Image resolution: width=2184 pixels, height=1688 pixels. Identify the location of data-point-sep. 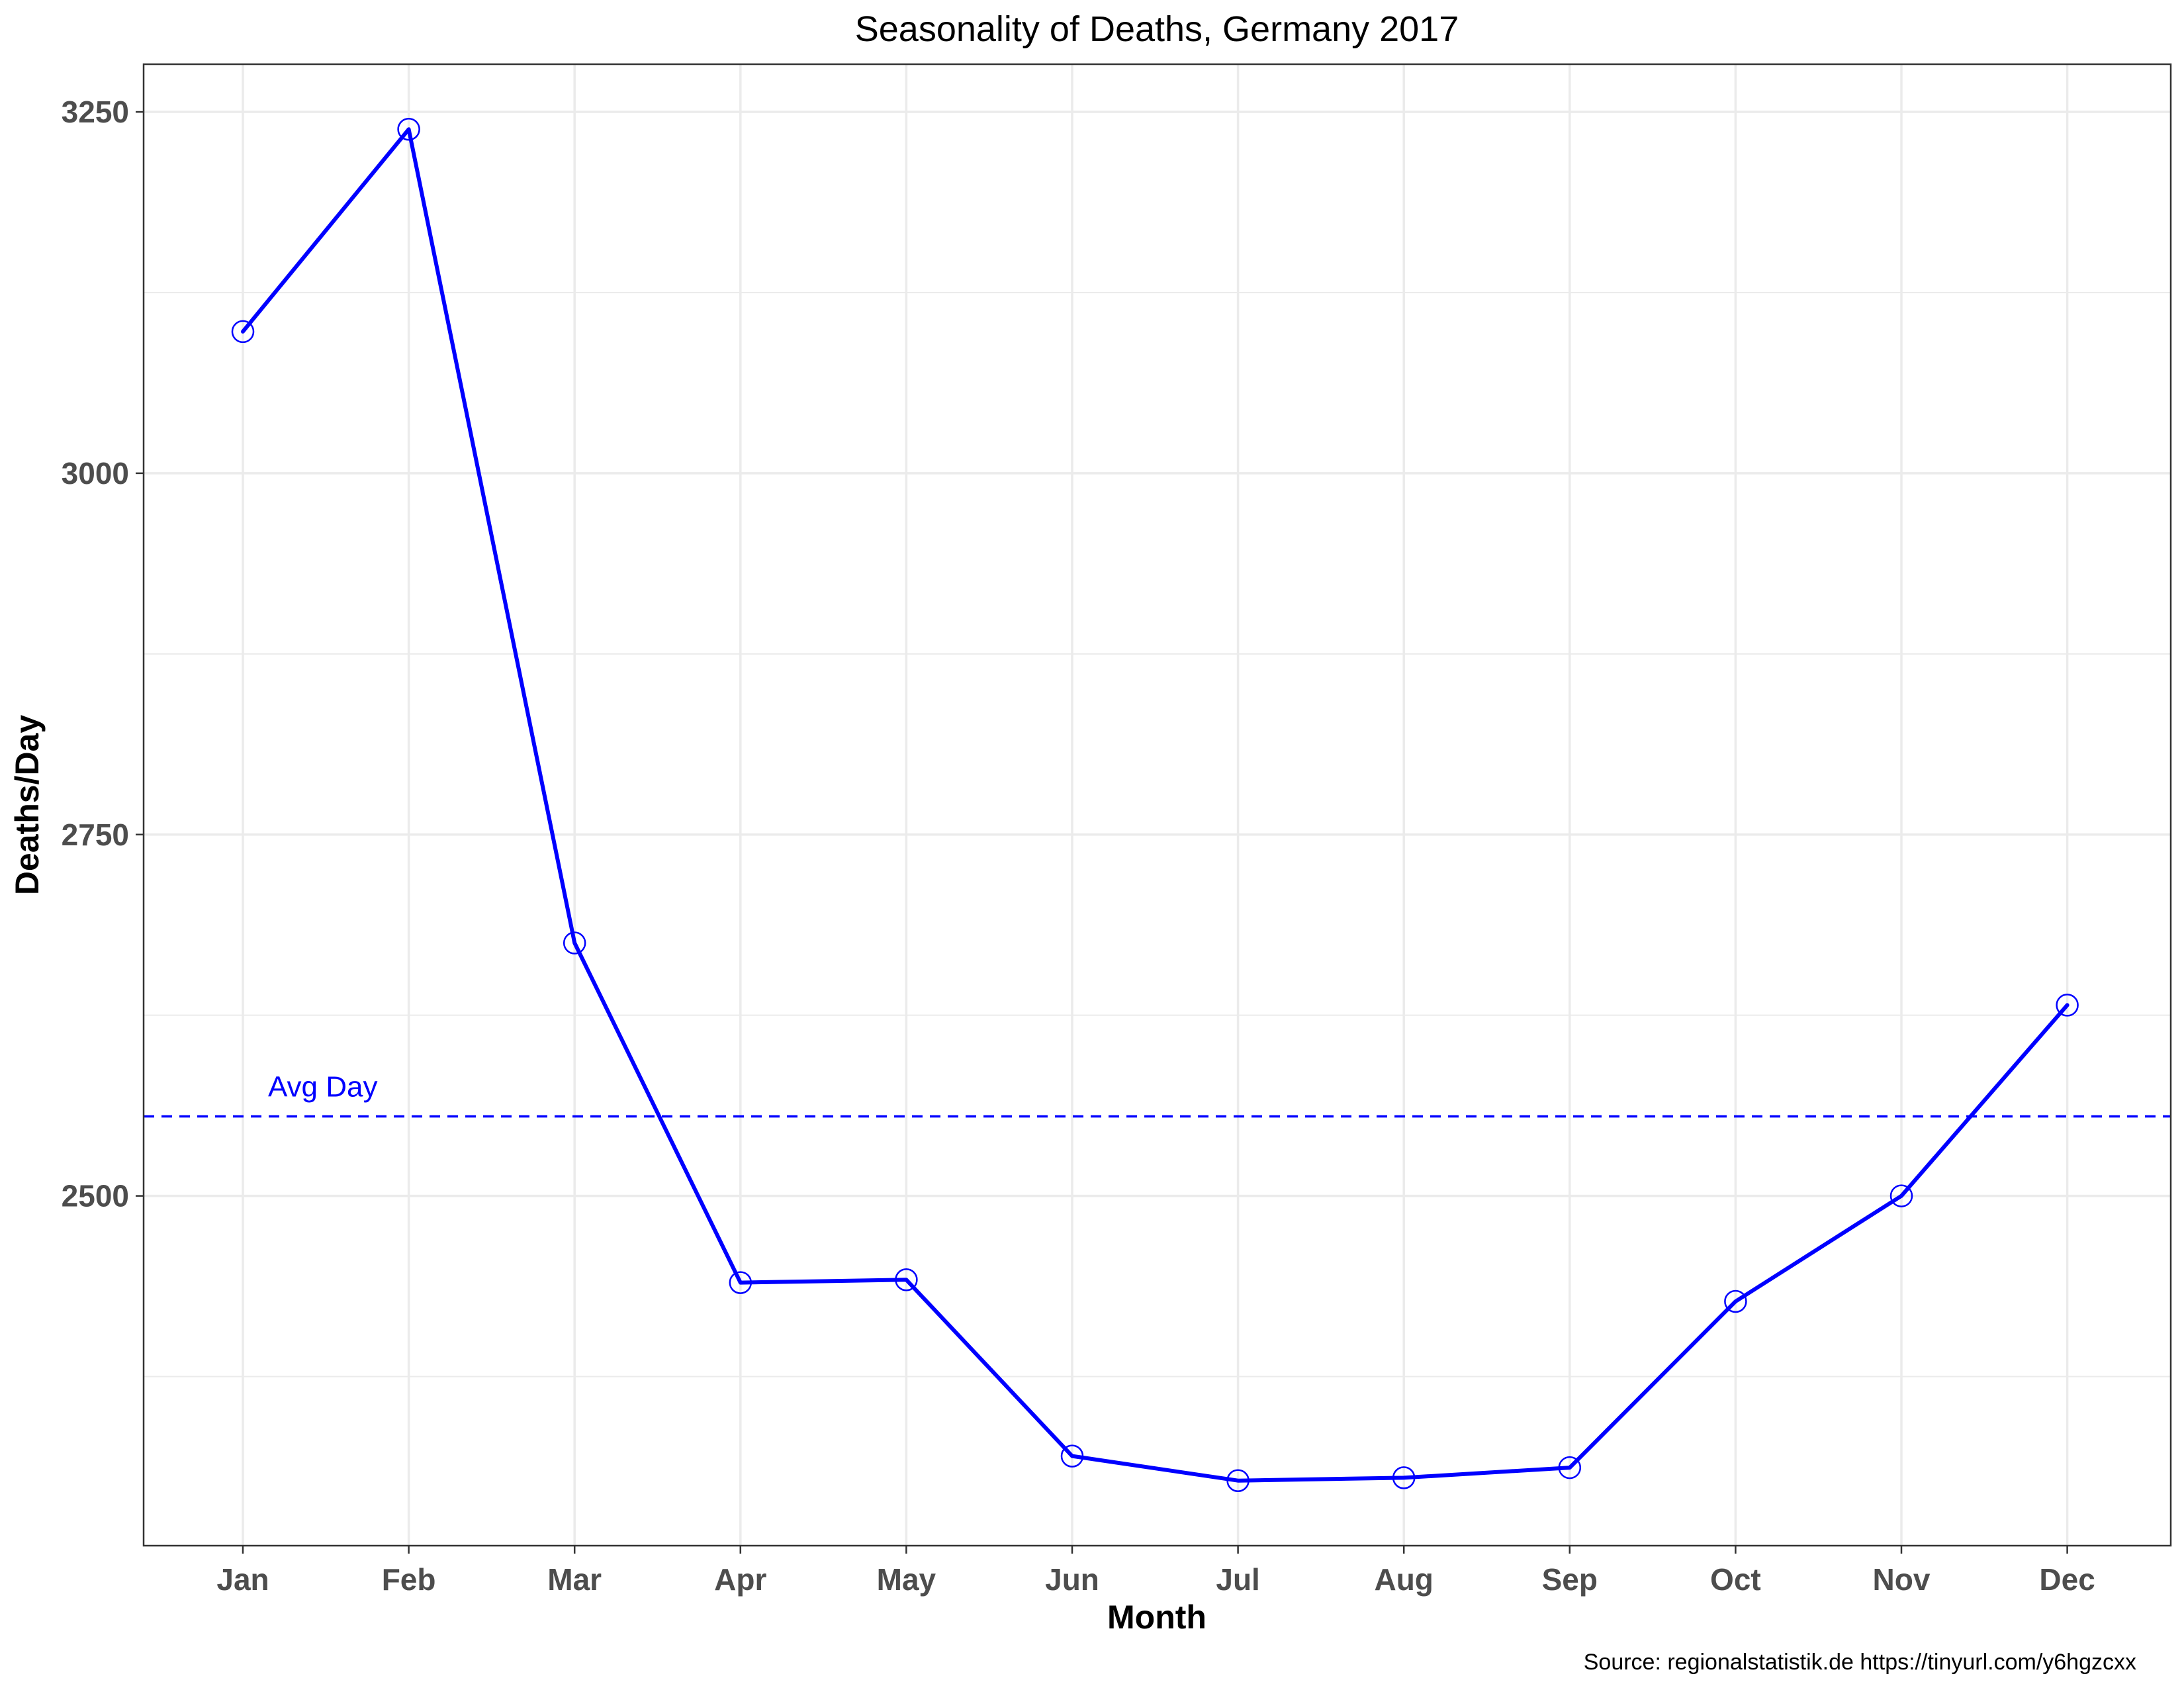
(1570, 1467).